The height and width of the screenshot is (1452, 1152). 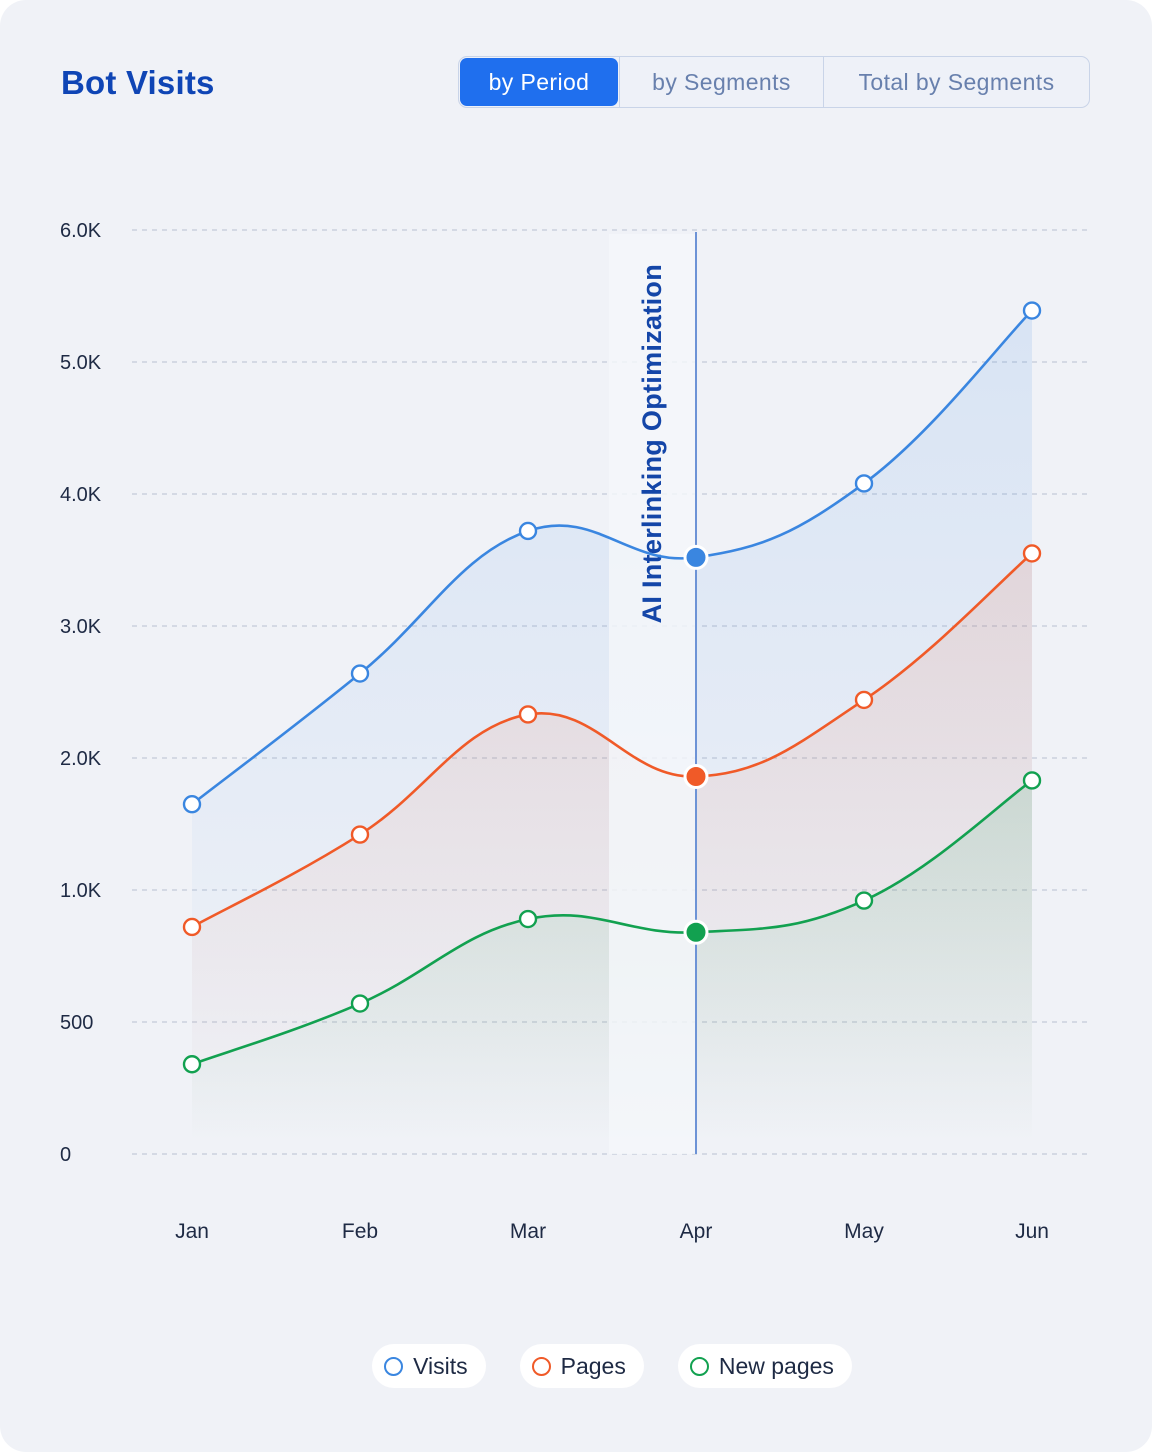 I want to click on visits-legend-marker, so click(x=394, y=1366).